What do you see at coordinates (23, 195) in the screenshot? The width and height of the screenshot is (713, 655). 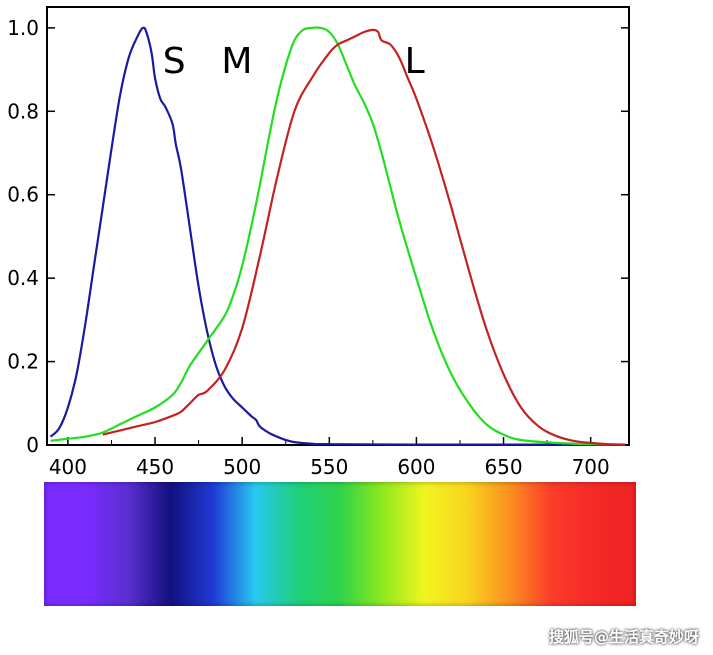 I see `y-tick-label: 0.6` at bounding box center [23, 195].